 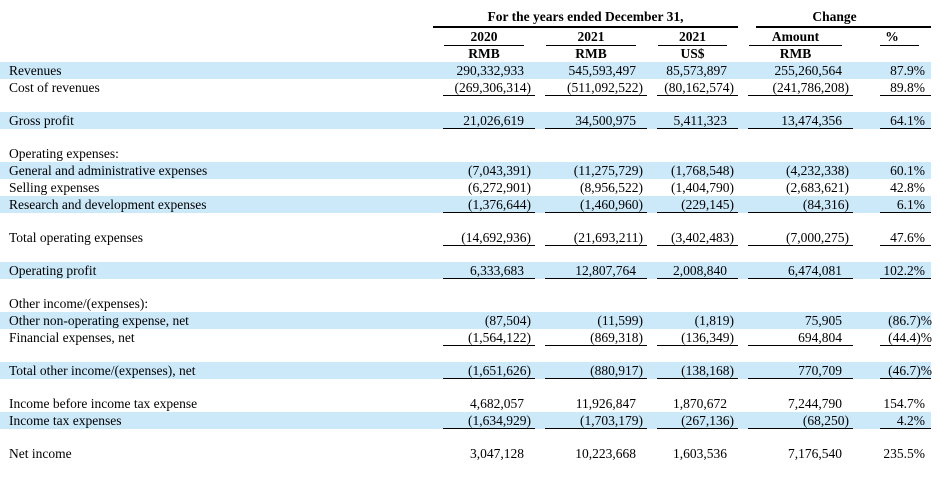 I want to click on value-cell: 7,176,540, so click(x=795, y=453).